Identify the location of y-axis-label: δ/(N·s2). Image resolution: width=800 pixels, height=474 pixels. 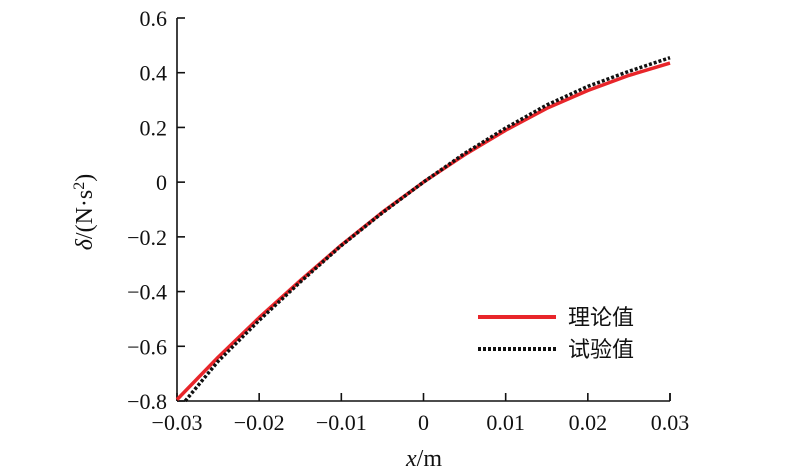
(85, 212).